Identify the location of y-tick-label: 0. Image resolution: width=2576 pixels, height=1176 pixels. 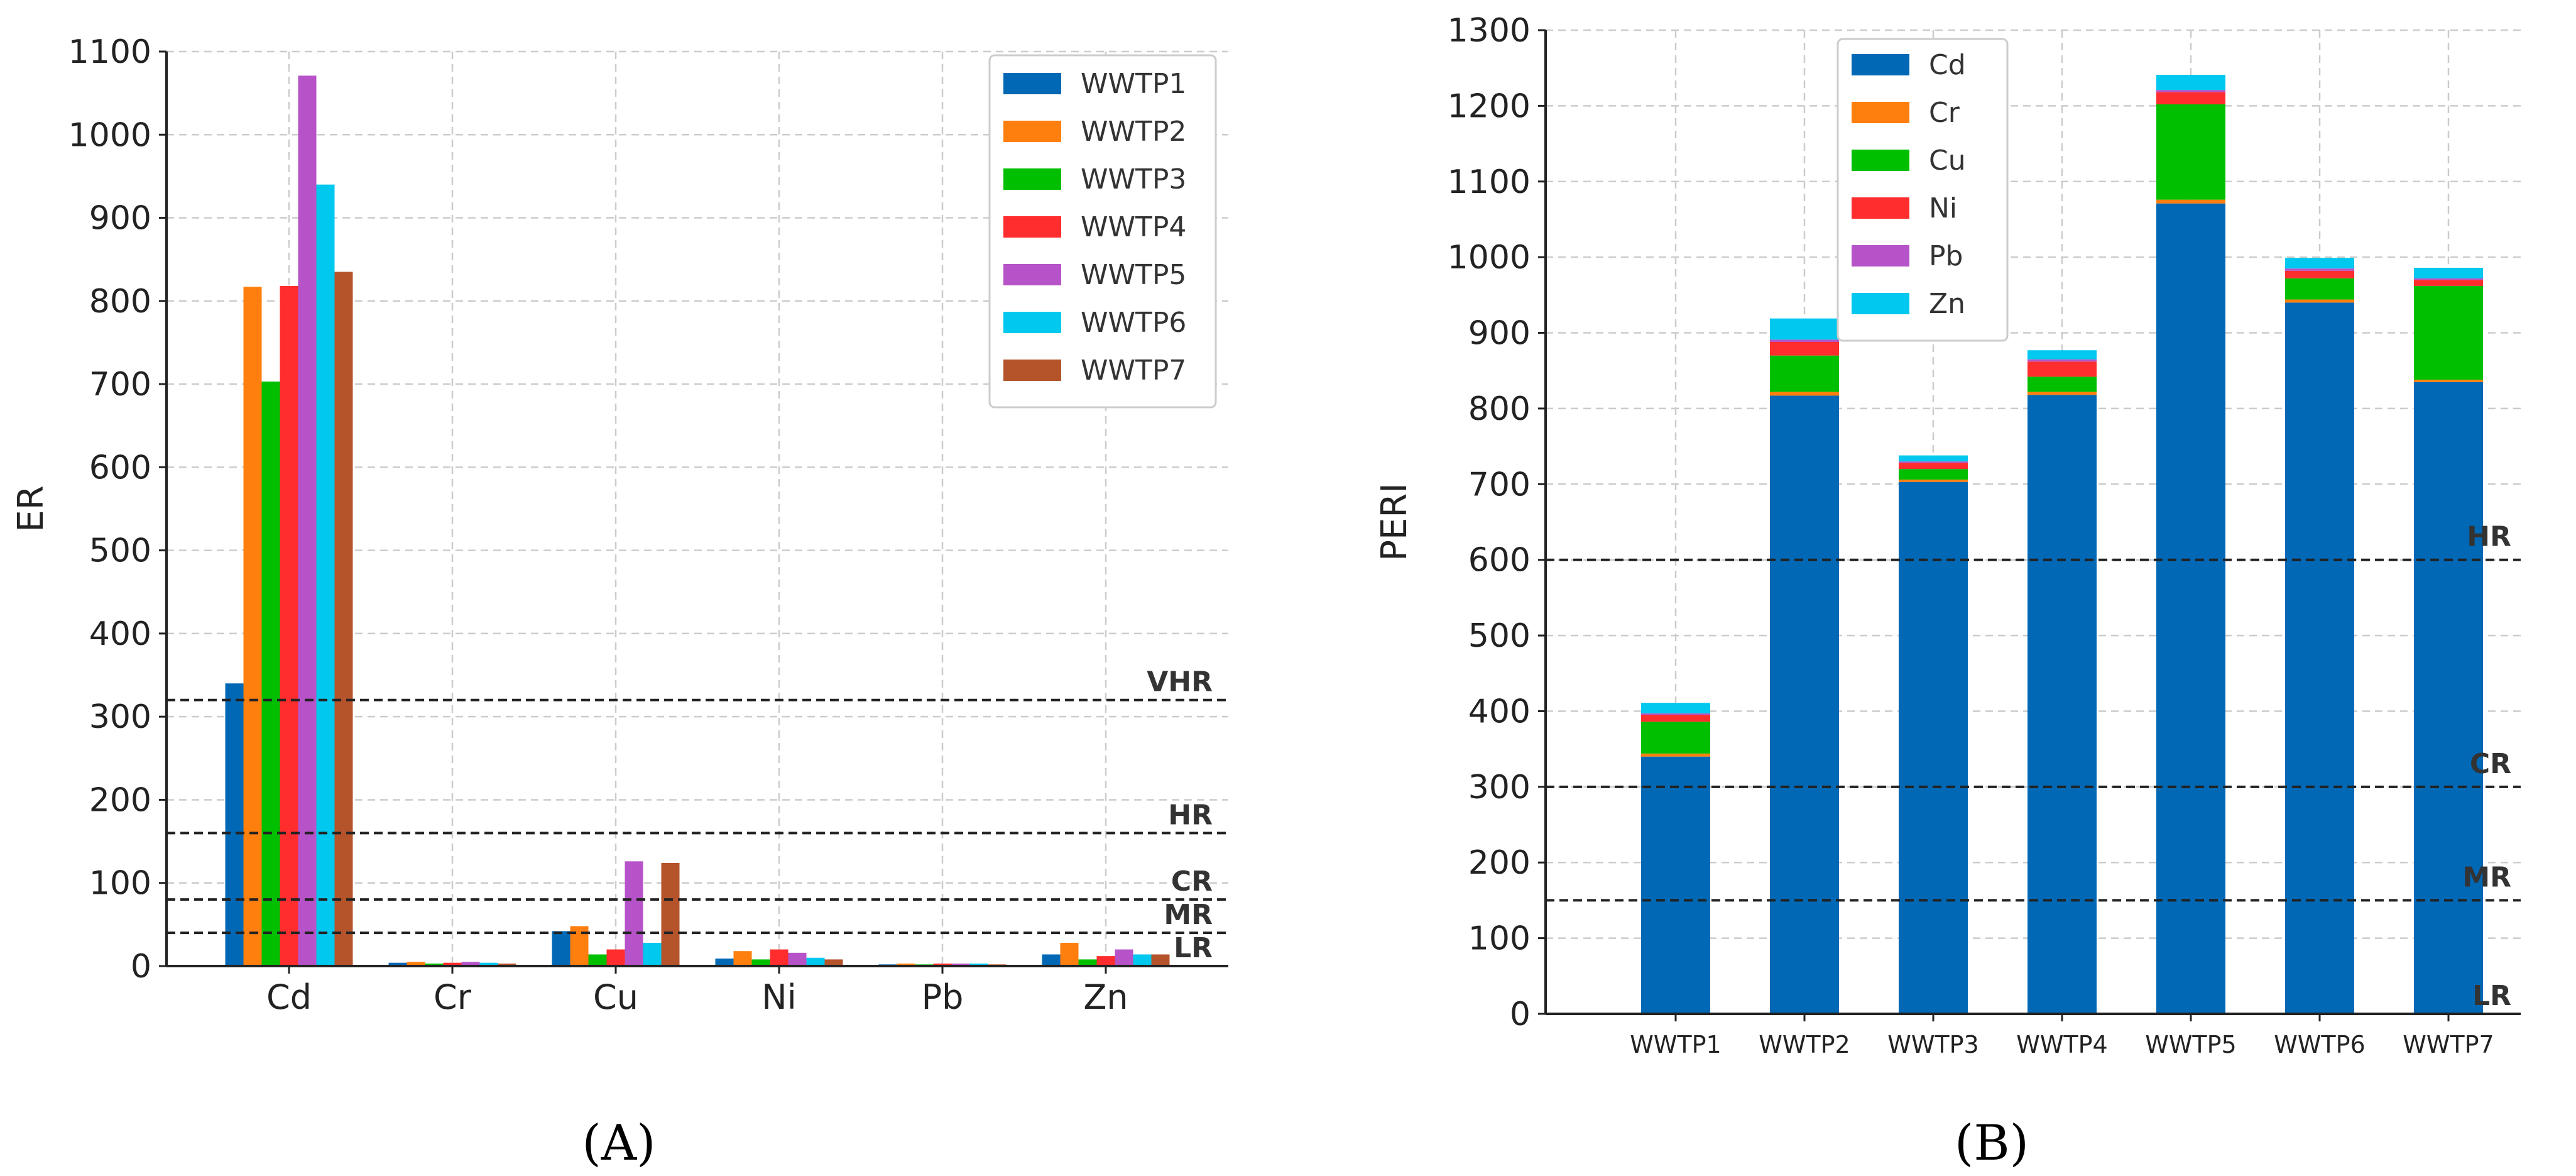
(141, 967).